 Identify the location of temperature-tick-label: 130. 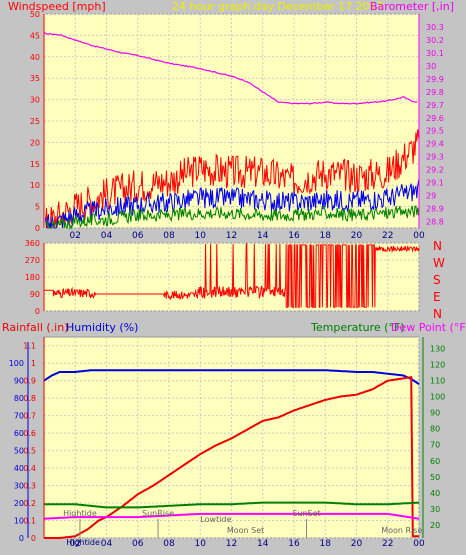
(437, 348).